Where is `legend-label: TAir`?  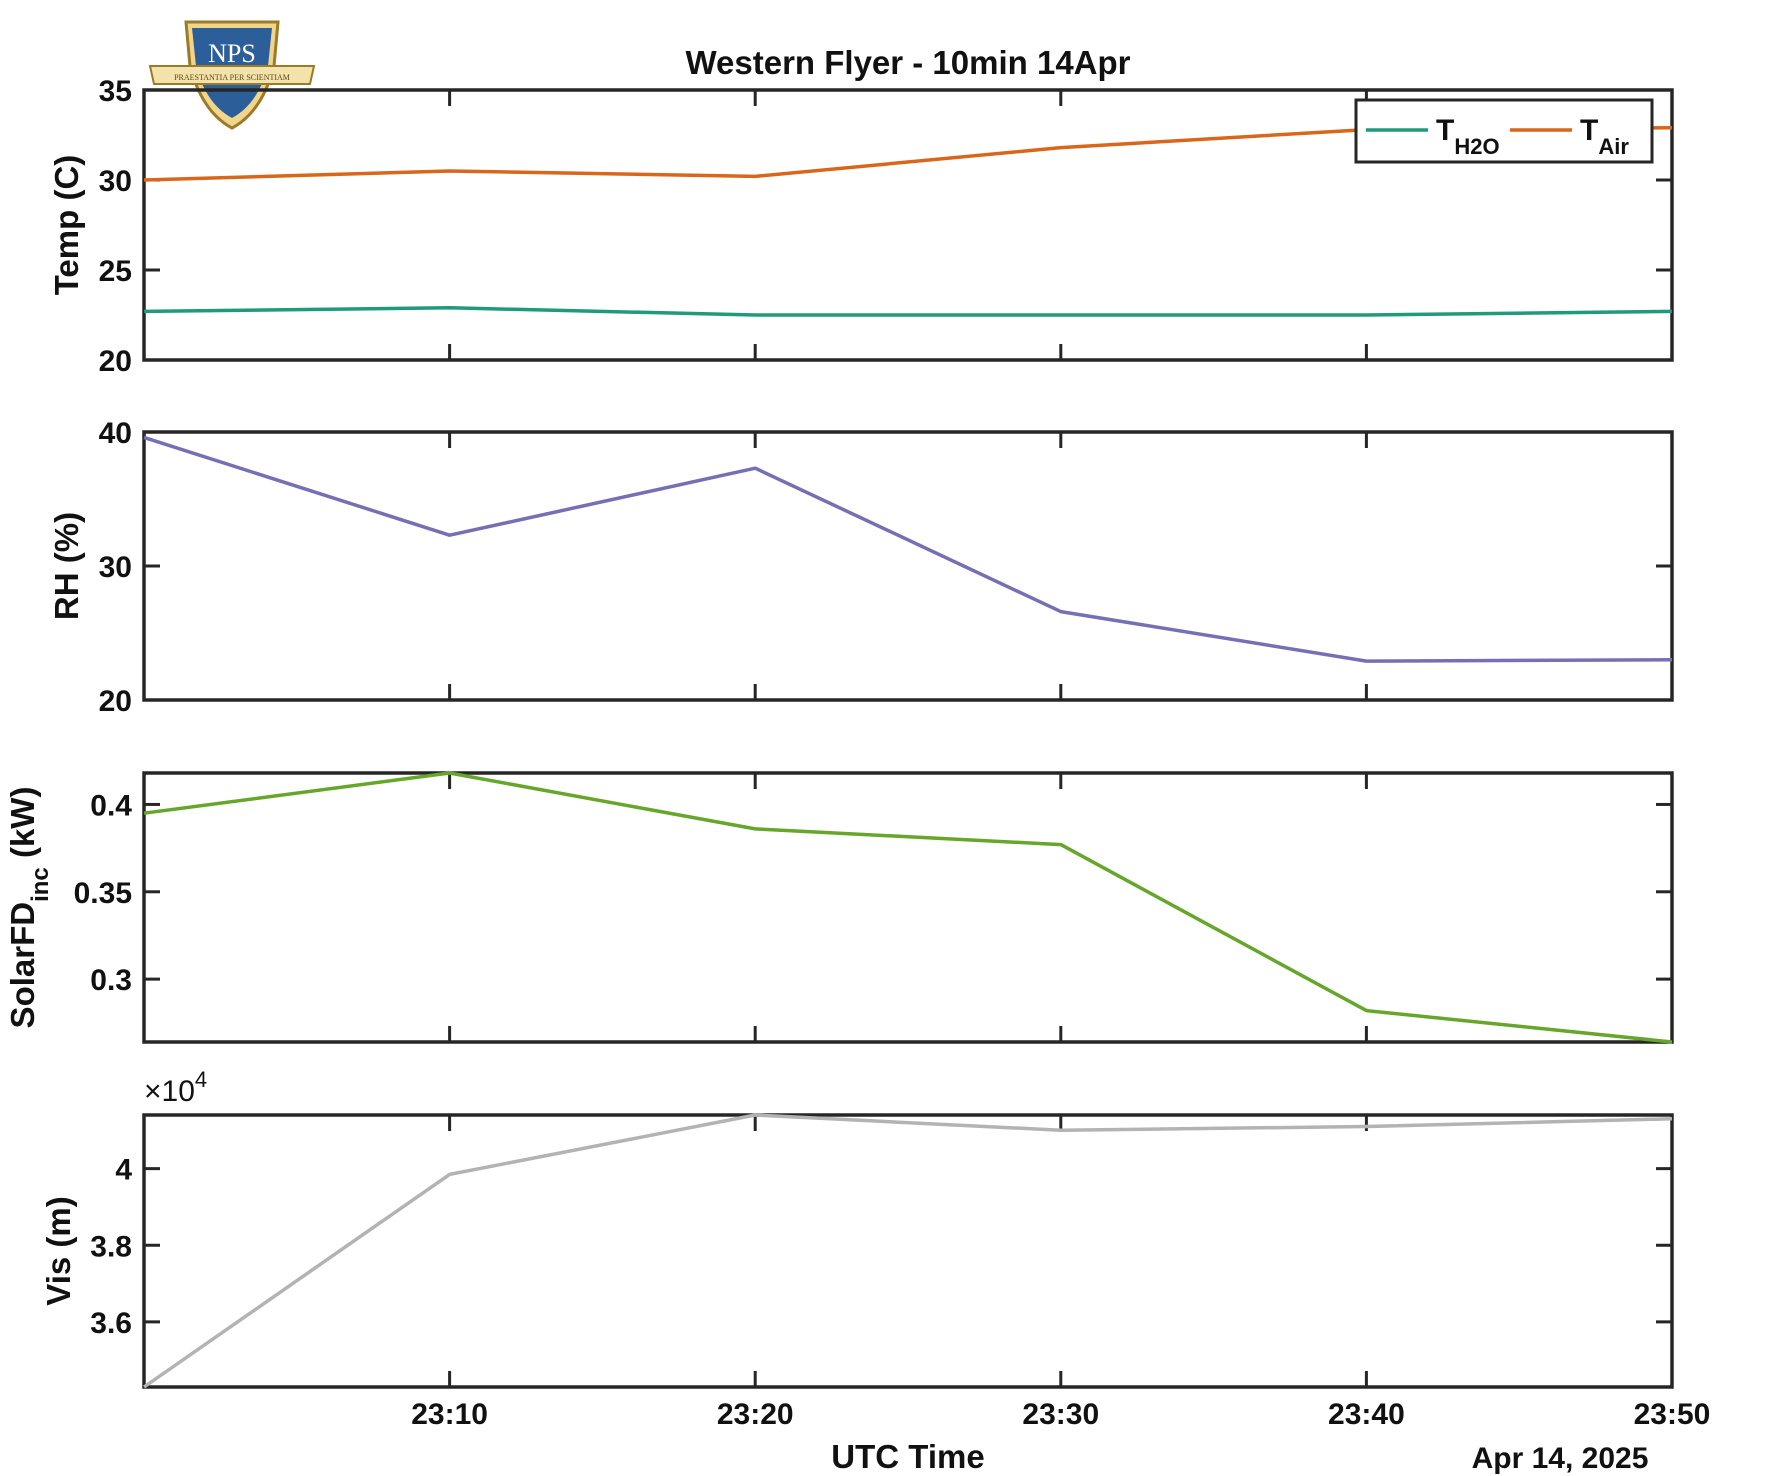
legend-label: TAir is located at coordinates (1604, 136).